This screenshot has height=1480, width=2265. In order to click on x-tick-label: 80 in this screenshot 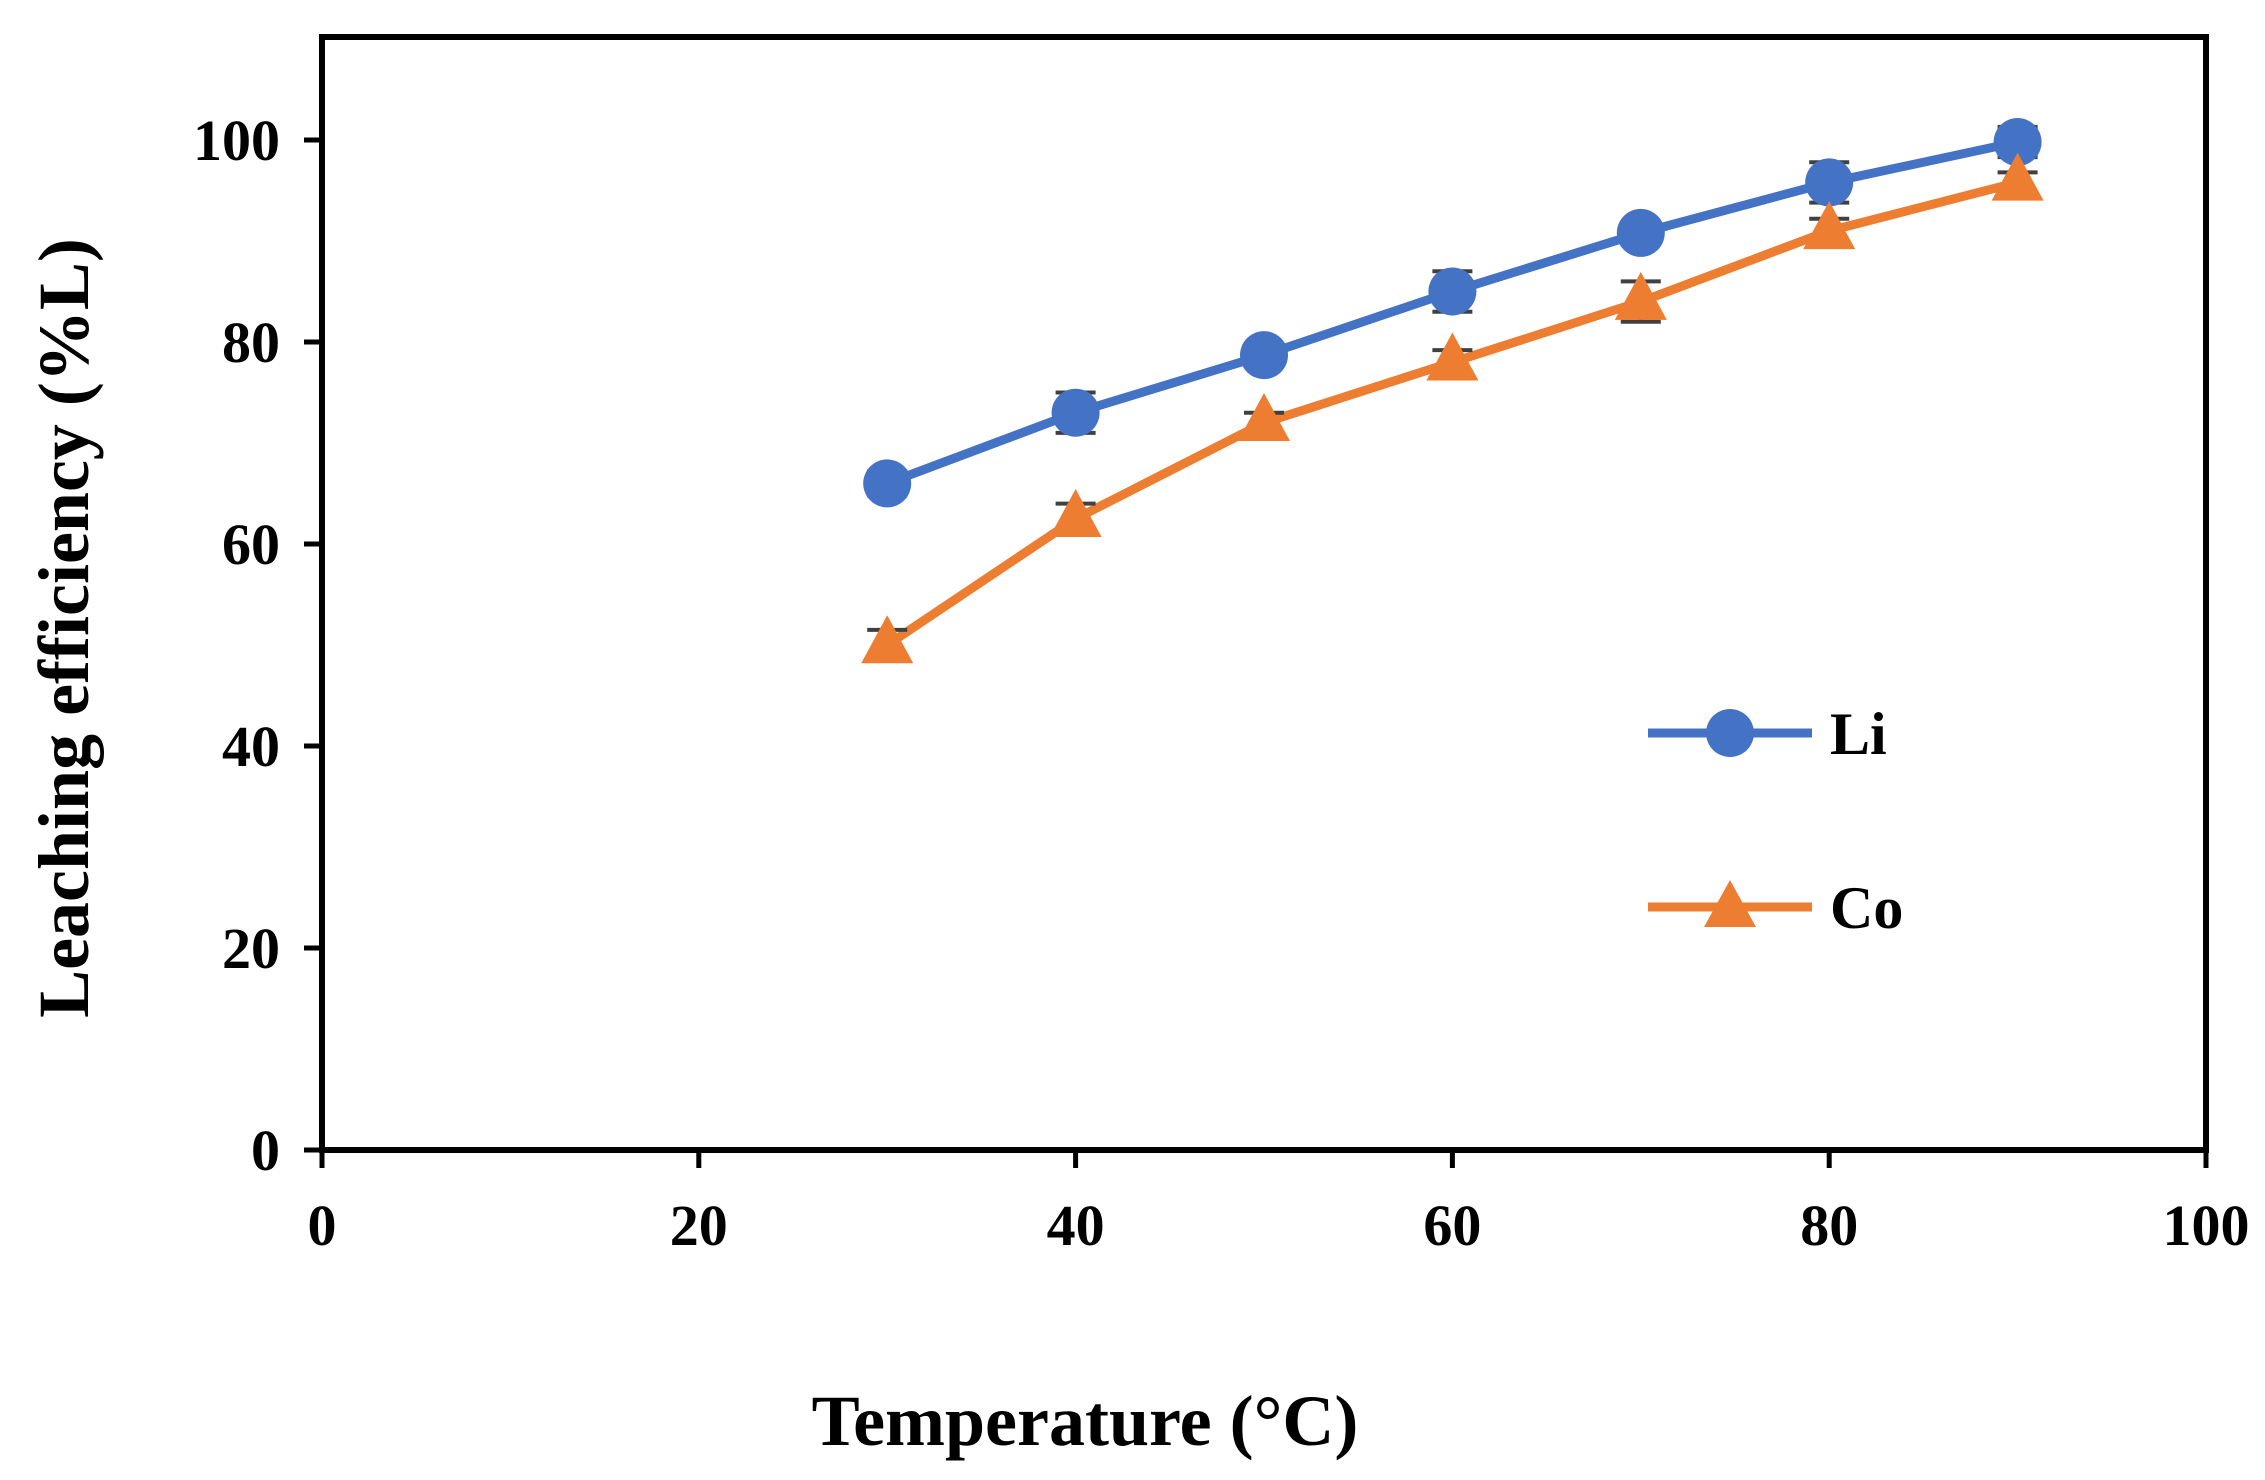, I will do `click(1829, 1225)`.